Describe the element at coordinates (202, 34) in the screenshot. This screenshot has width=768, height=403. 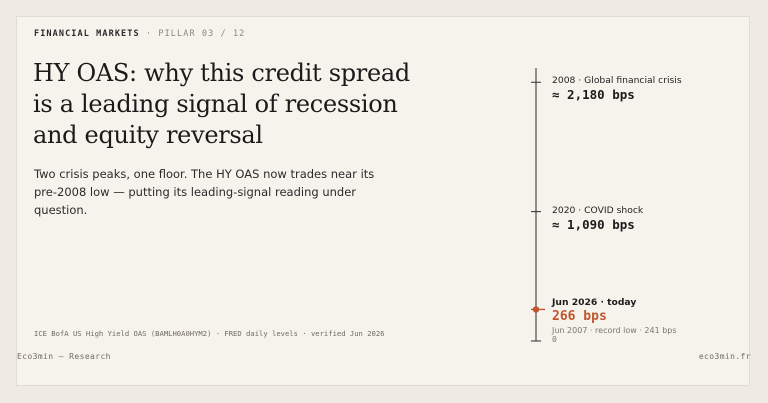
I see `pillar-label: PILLAR 03 / 12` at that location.